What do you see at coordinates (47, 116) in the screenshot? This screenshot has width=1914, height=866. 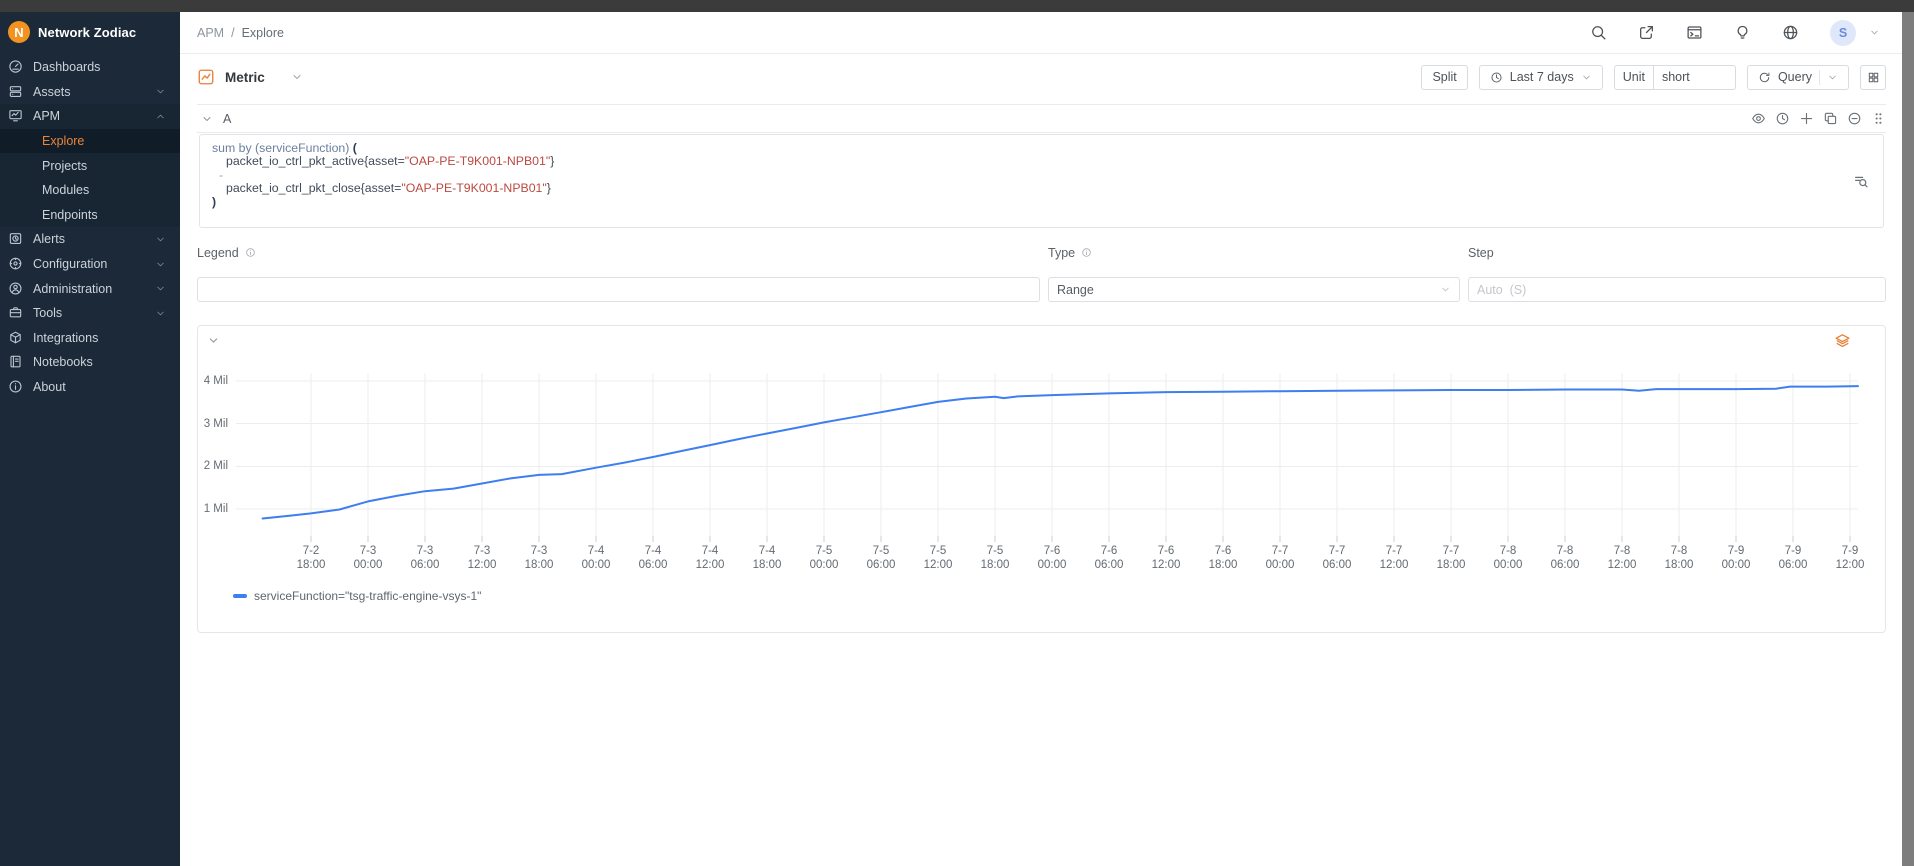 I see `sidebar-item-label: APM` at bounding box center [47, 116].